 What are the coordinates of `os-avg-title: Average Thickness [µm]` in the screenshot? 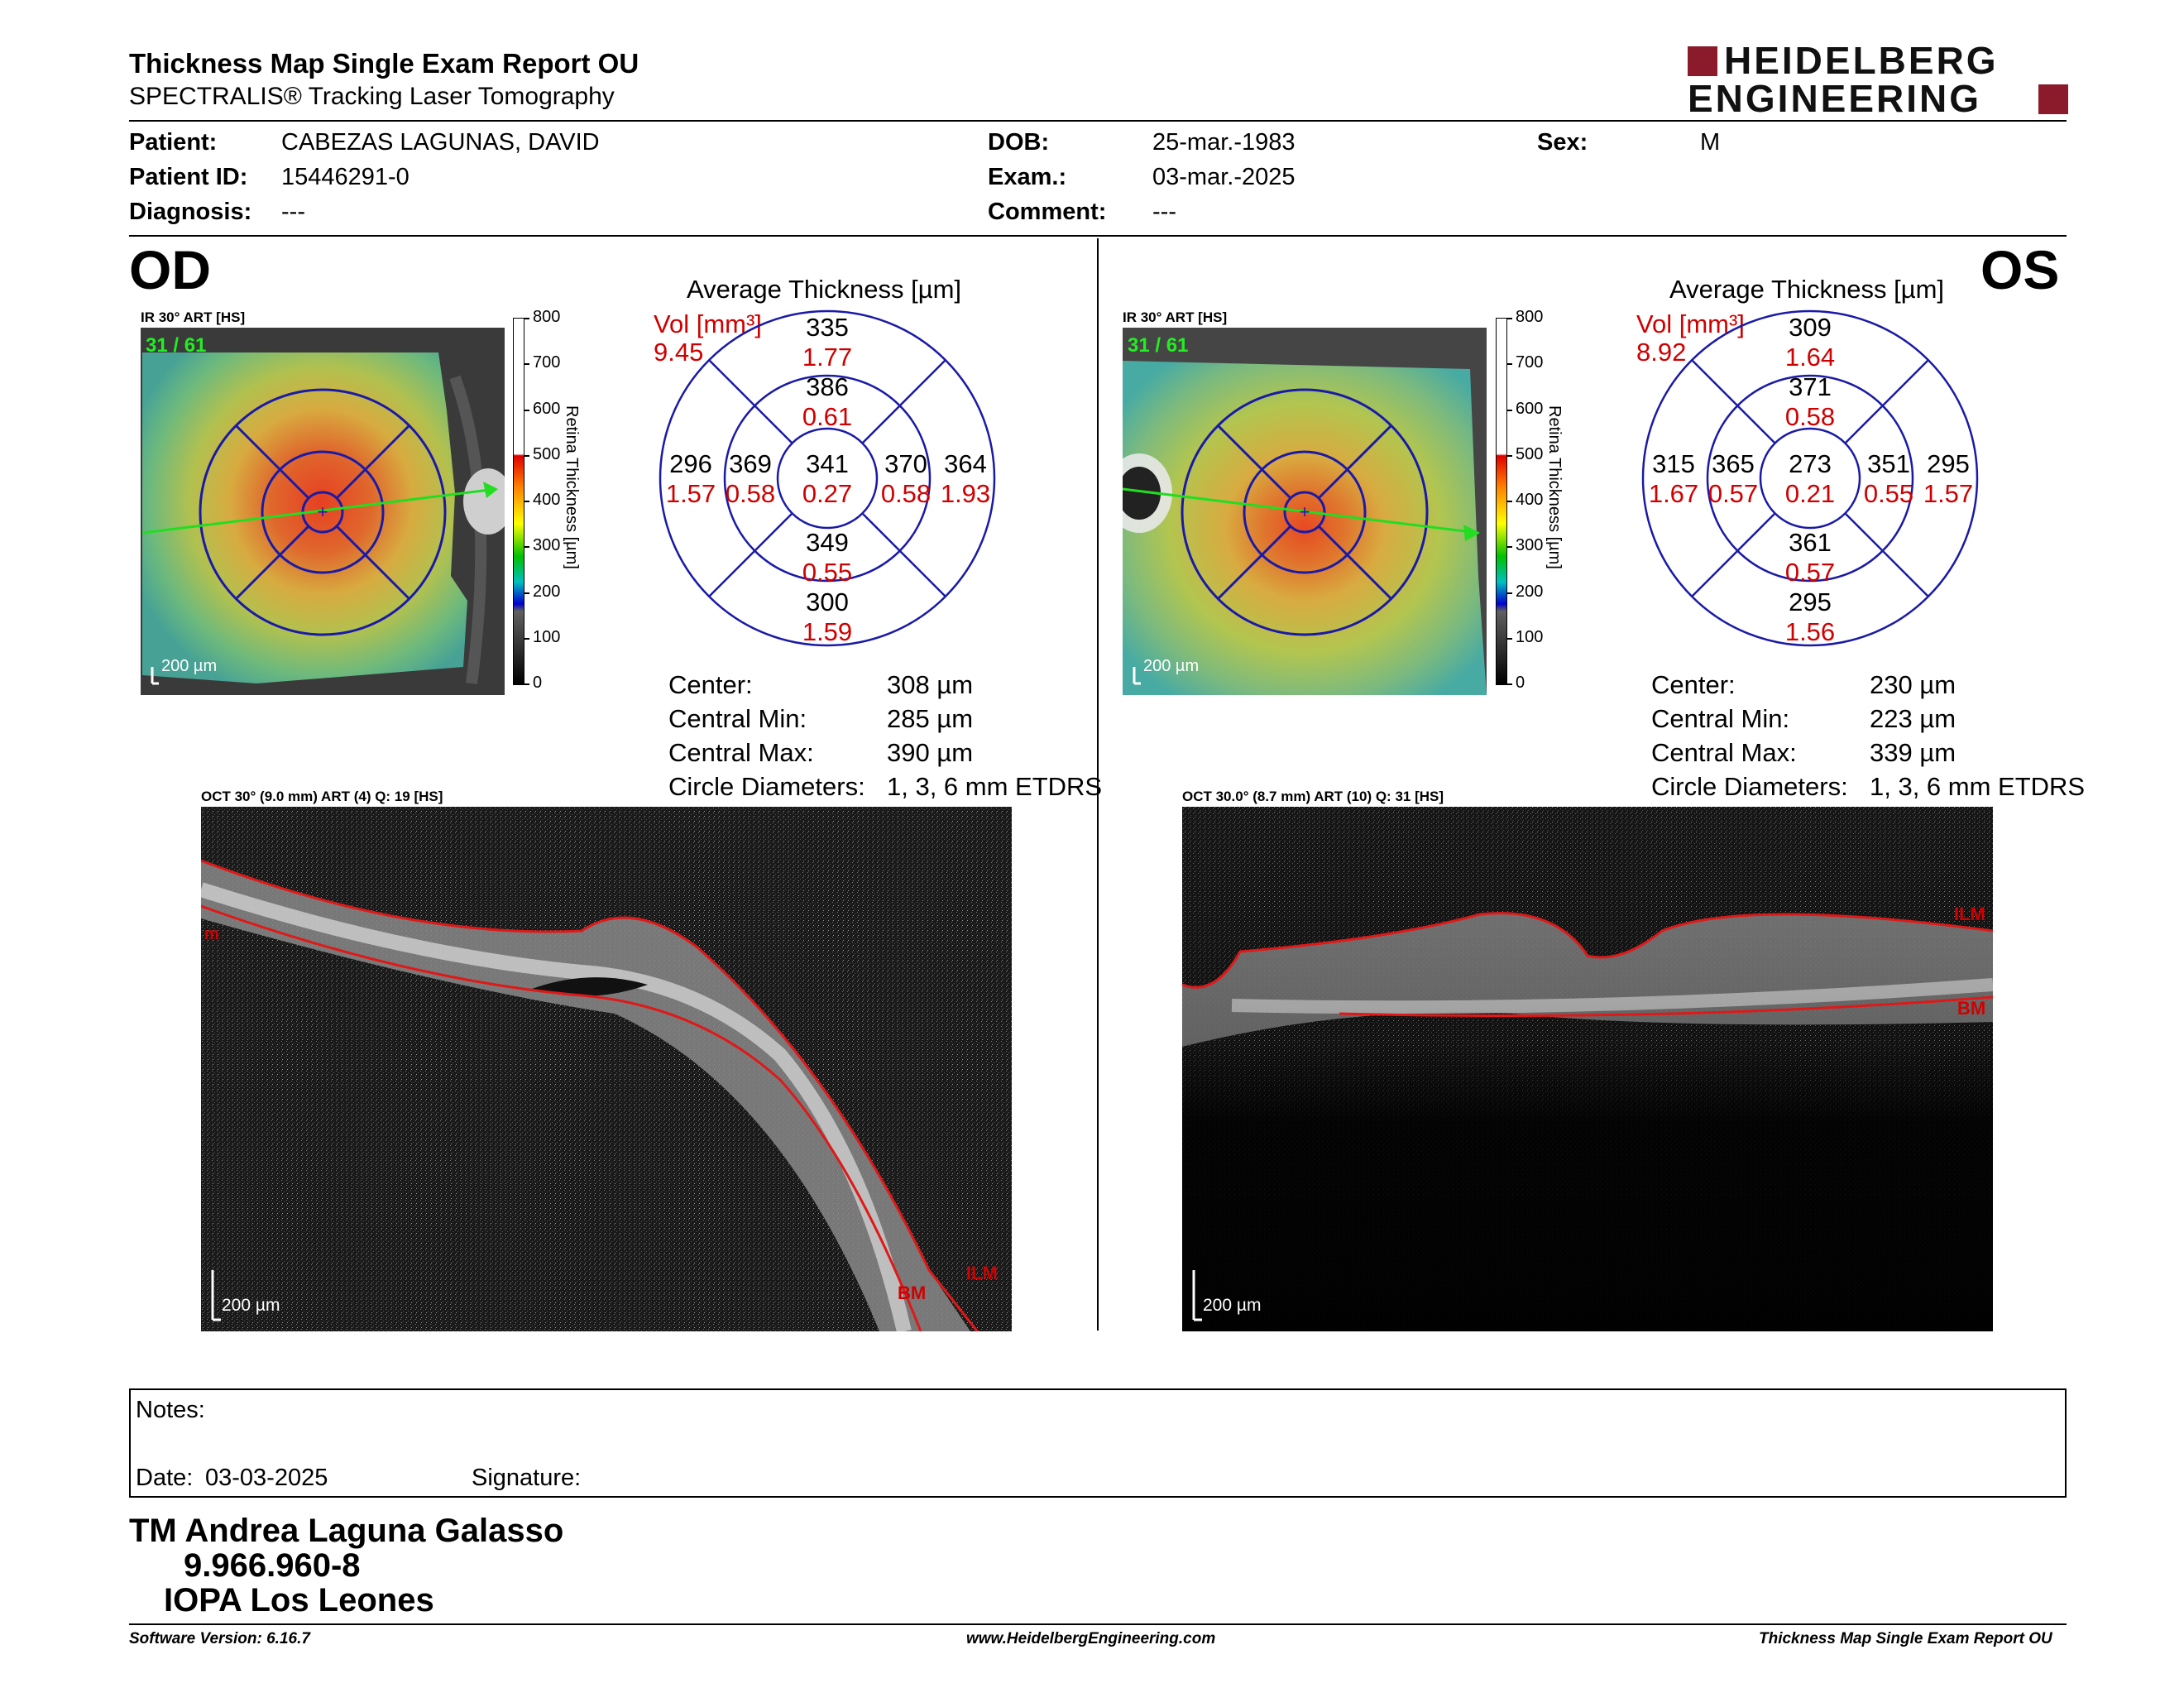 It's located at (1807, 289).